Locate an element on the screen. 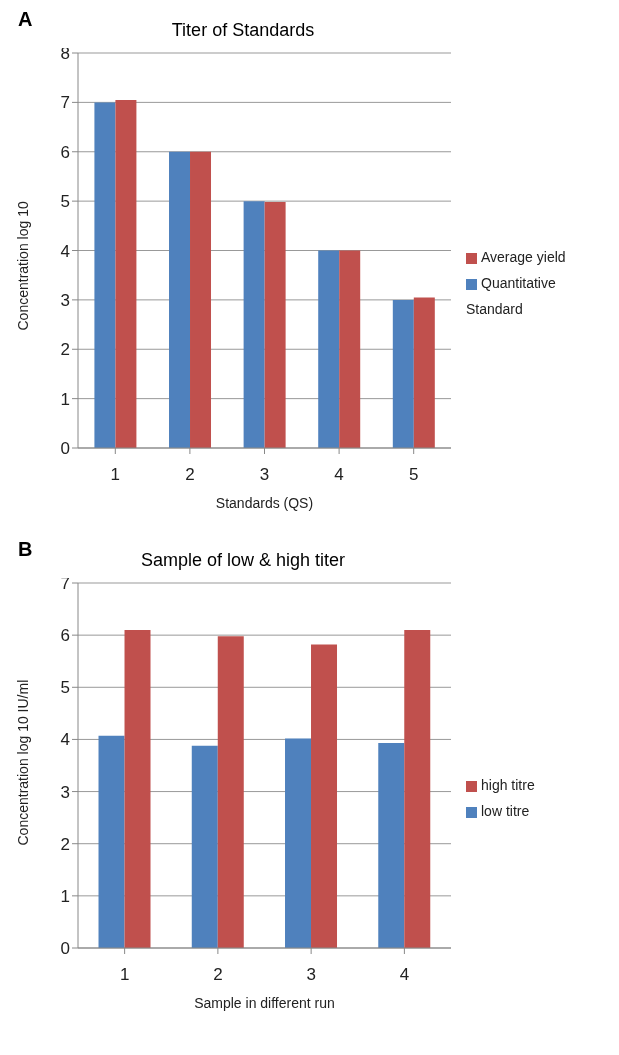 The width and height of the screenshot is (619, 1055). text: B is located at coordinates (25, 549).